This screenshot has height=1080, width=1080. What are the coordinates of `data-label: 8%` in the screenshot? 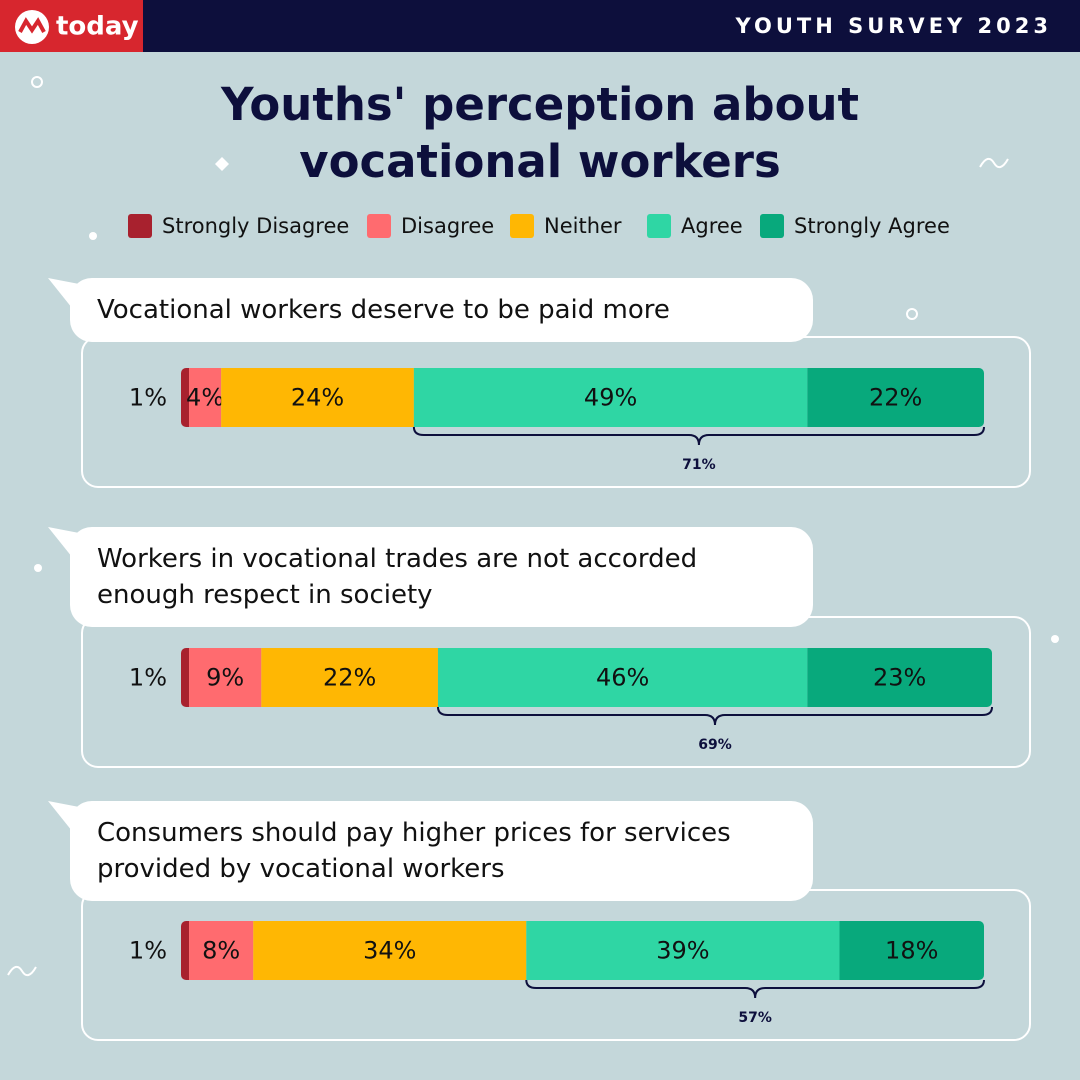 It's located at (221, 951).